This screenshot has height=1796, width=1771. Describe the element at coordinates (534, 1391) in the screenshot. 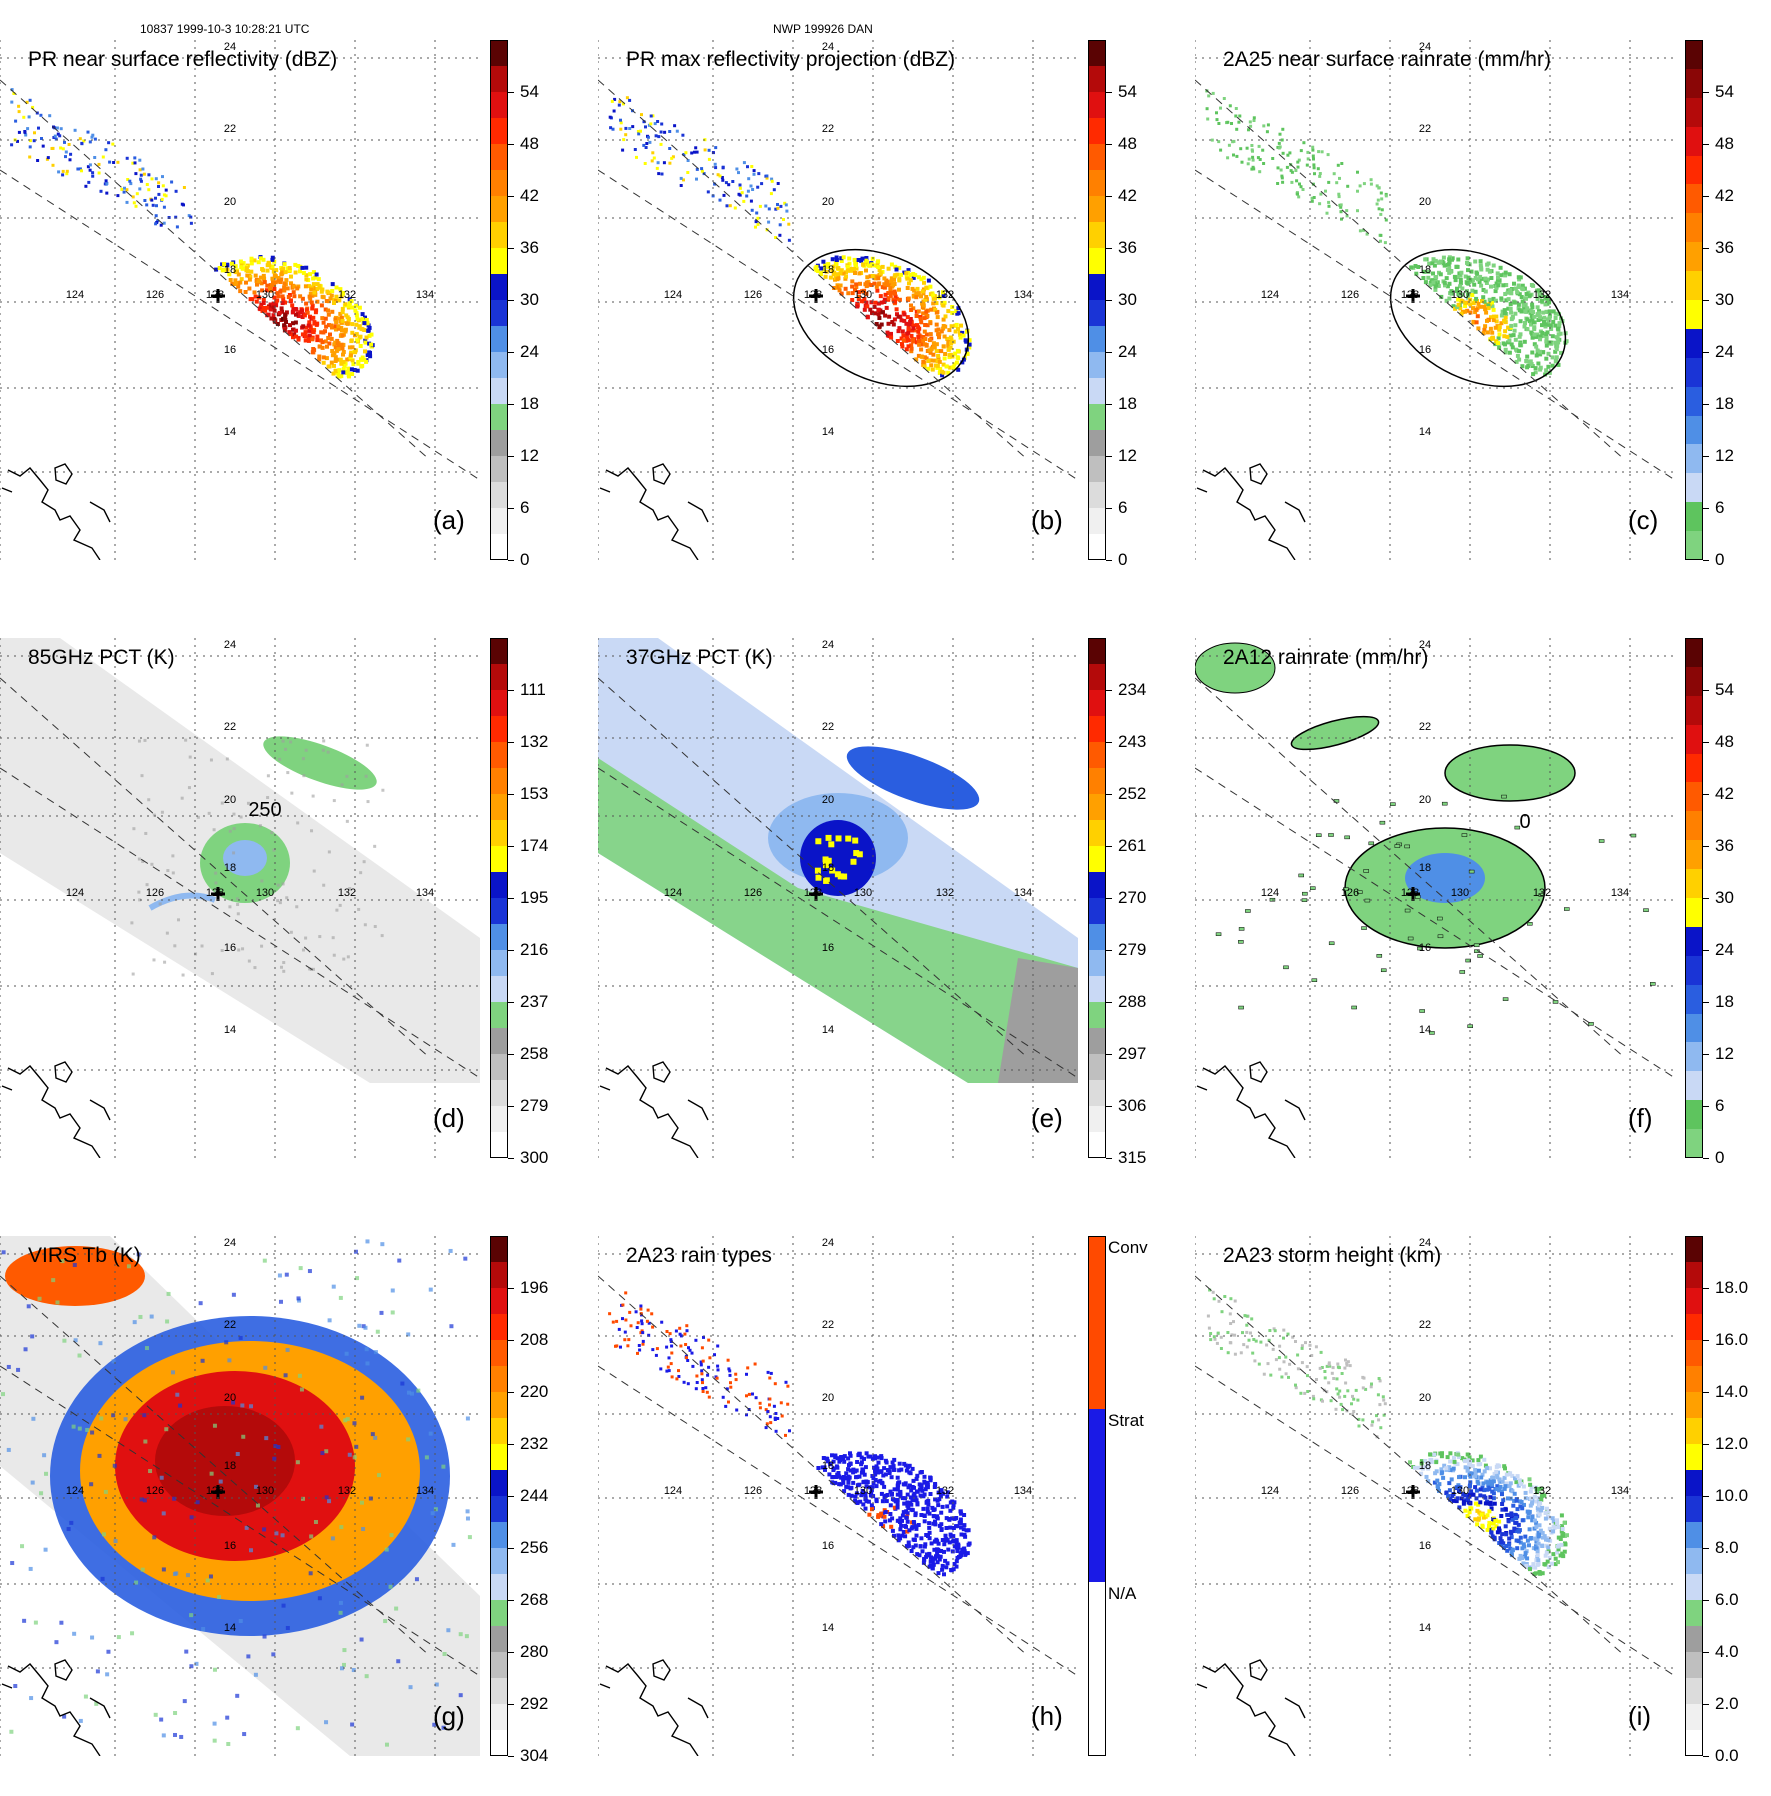

I see `colorbar-tick-label: 220` at that location.